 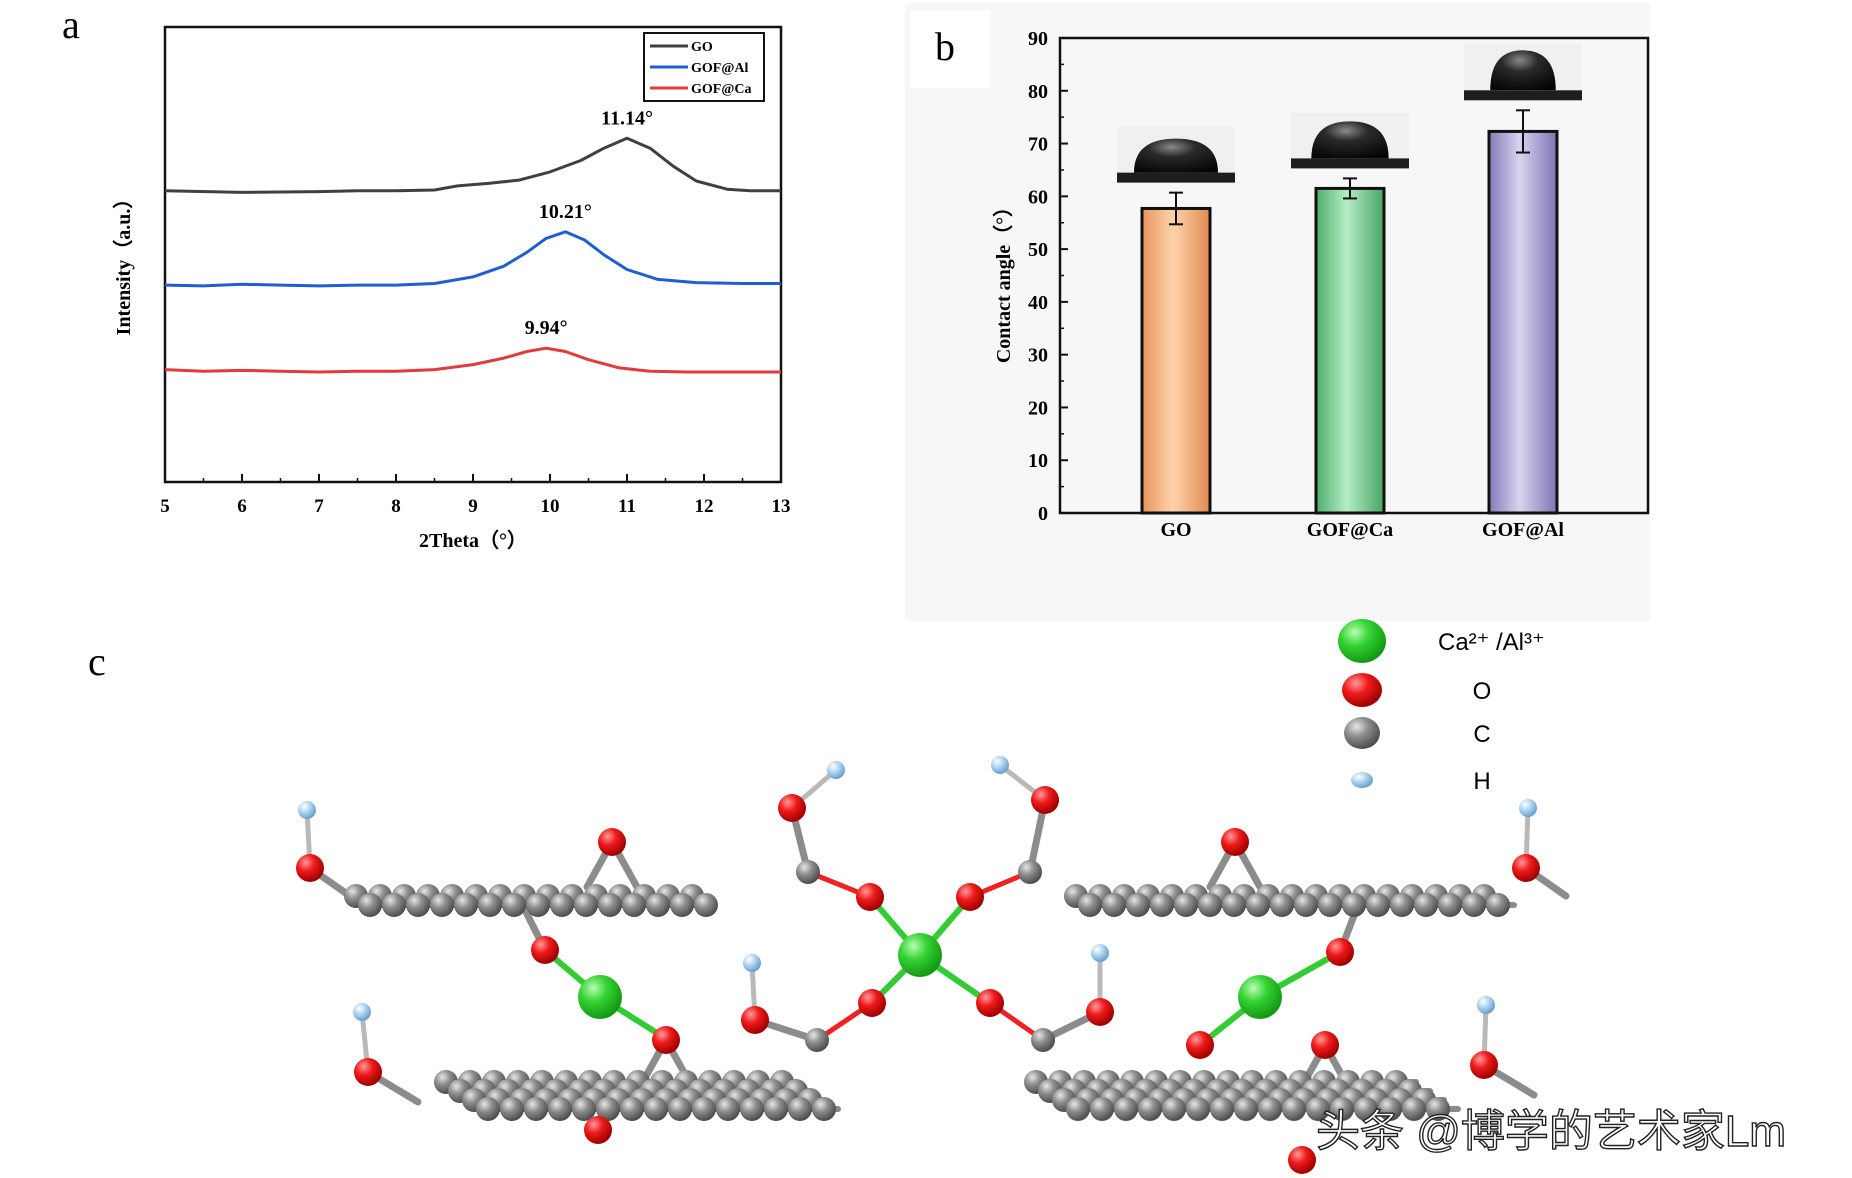 What do you see at coordinates (123, 262) in the screenshot?
I see `xrd-y-axis-label: Intensity（a.u.）` at bounding box center [123, 262].